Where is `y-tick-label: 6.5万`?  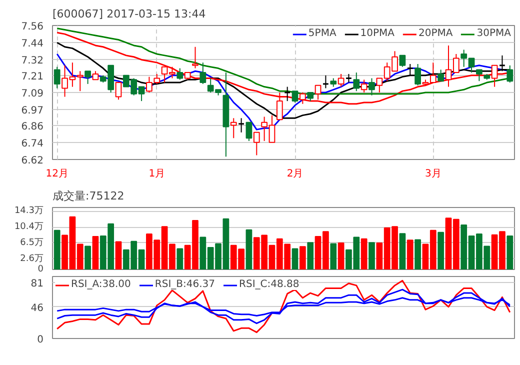
y-tick-label: 6.5万 is located at coordinates (32, 243).